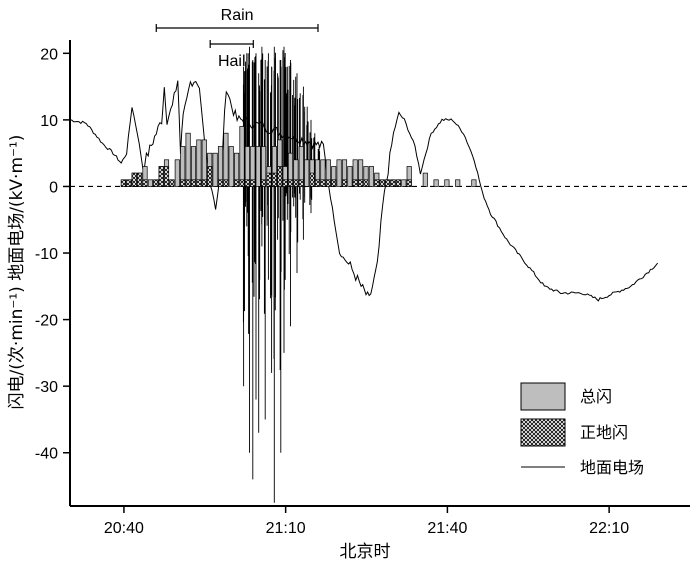  I want to click on x-tick-label: 21:10, so click(286, 528).